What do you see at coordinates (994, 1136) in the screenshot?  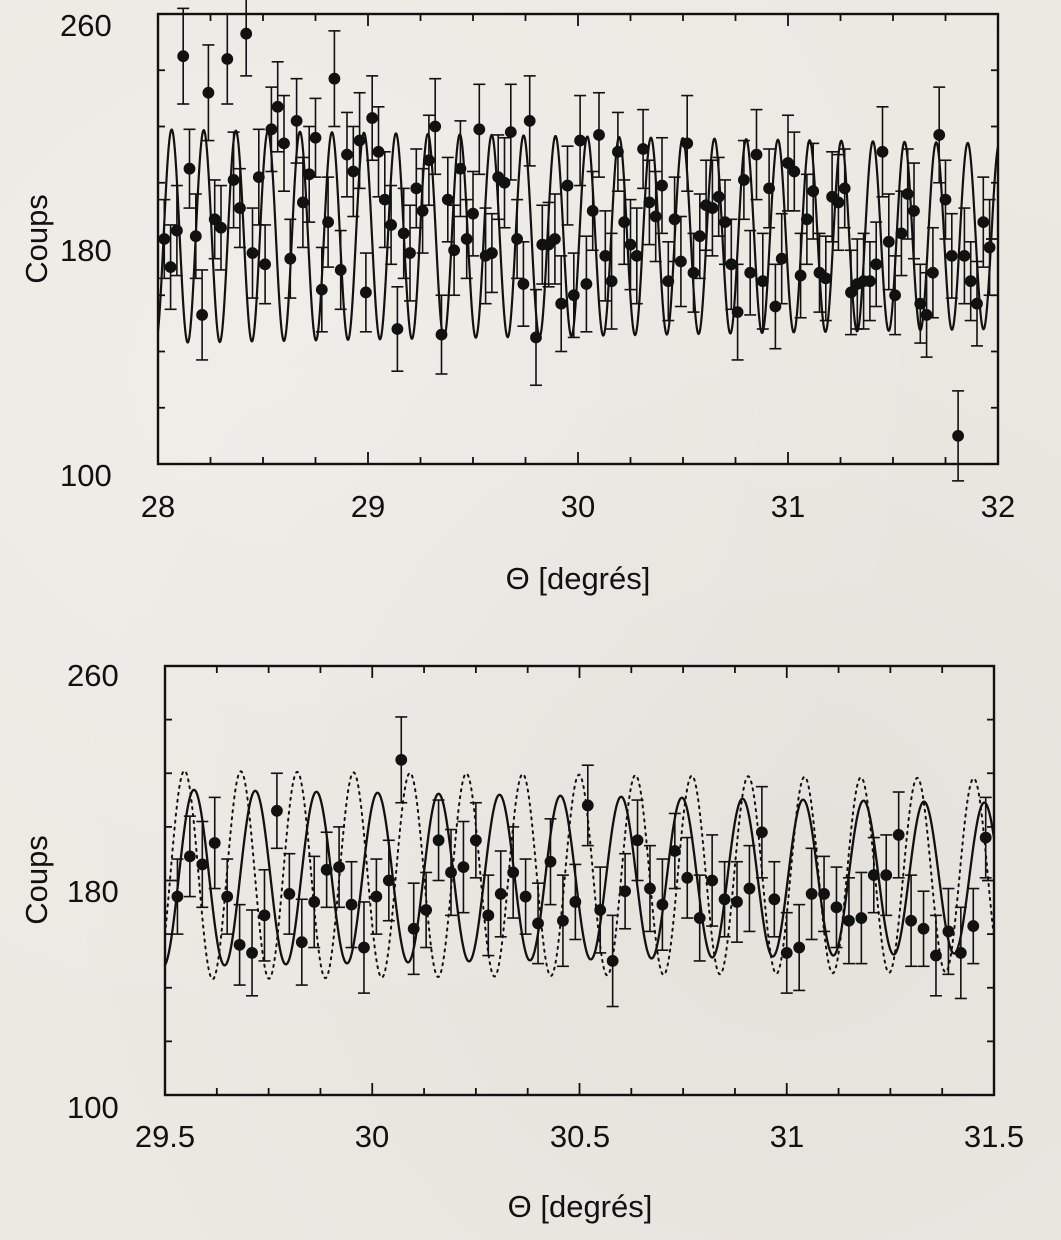 I see `x-tick-label-bottom-31.5: 31.5` at bounding box center [994, 1136].